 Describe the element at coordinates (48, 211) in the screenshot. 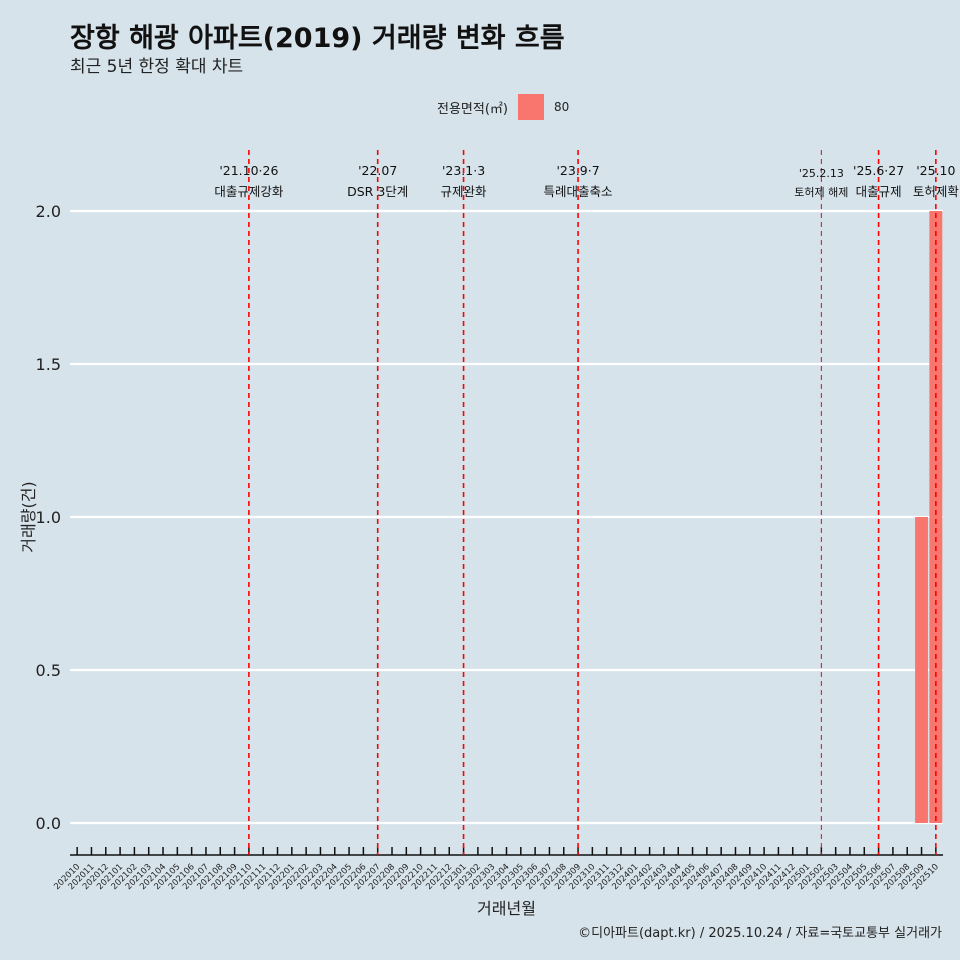

I see `y-tick-label: 2.0` at that location.